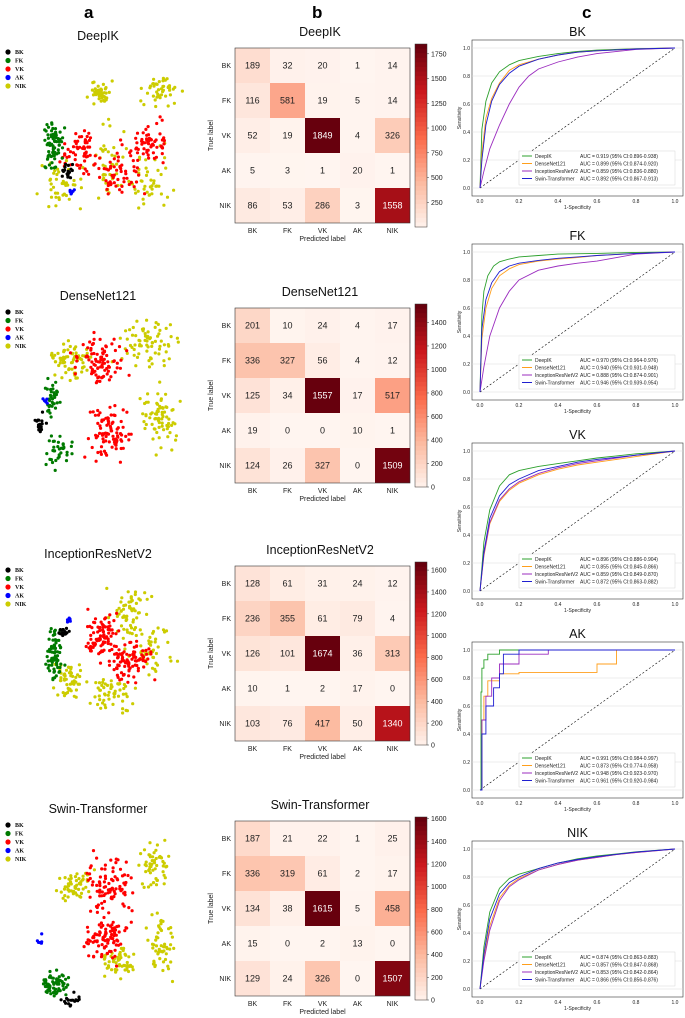 Image resolution: width=685 pixels, height=1018 pixels. What do you see at coordinates (252, 101) in the screenshot?
I see `cm-cell-value: 116` at bounding box center [252, 101].